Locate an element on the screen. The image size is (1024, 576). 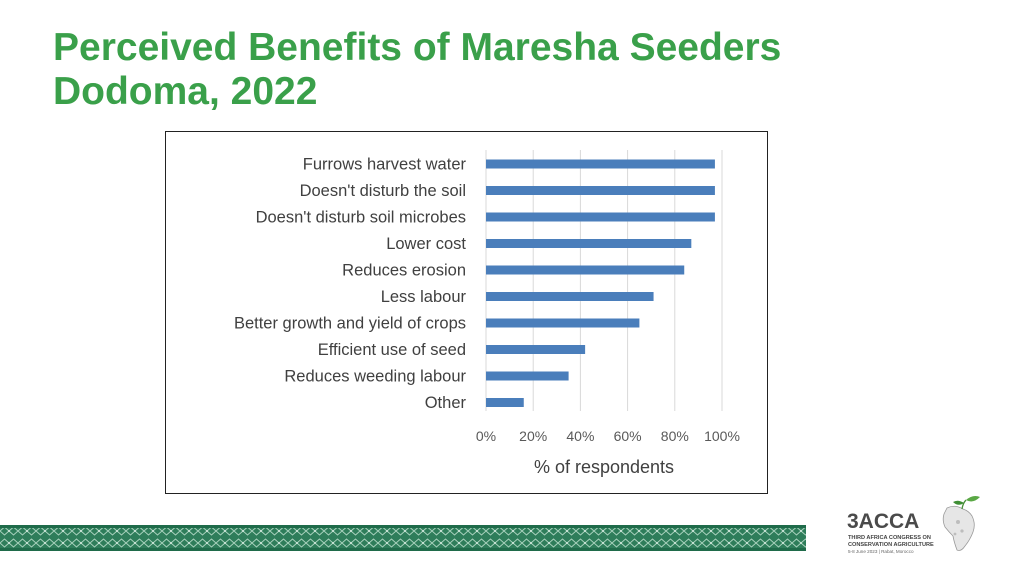
logo-line-3: 5-8 June 2023 | Rabat, Morocco is located at coordinates (881, 551).